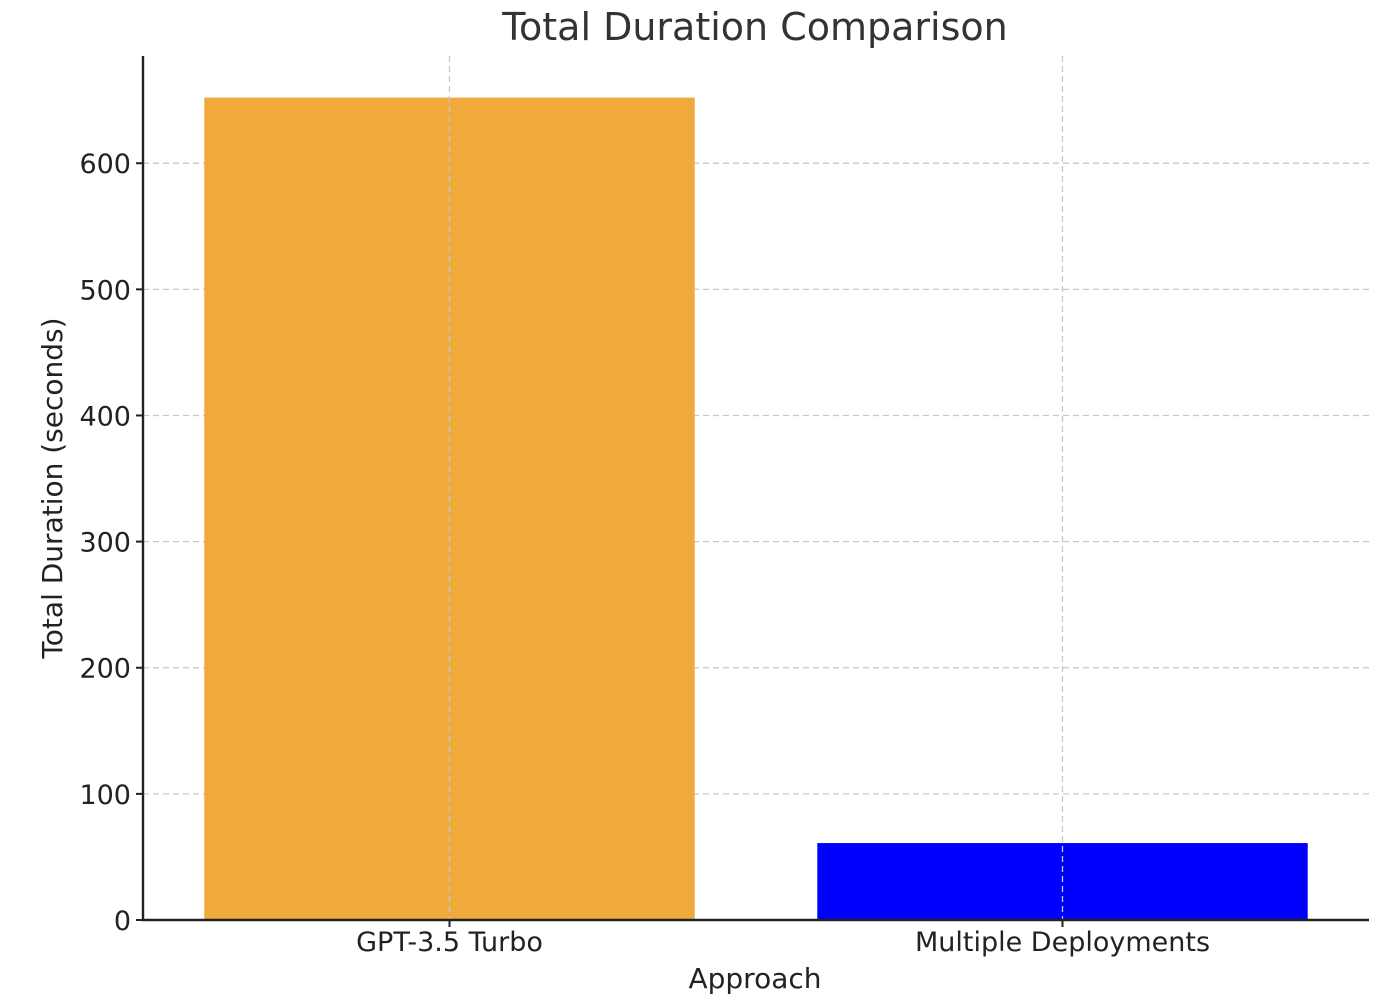 This screenshot has width=1396, height=1002. Describe the element at coordinates (105, 543) in the screenshot. I see `y-tick-label: 300` at that location.